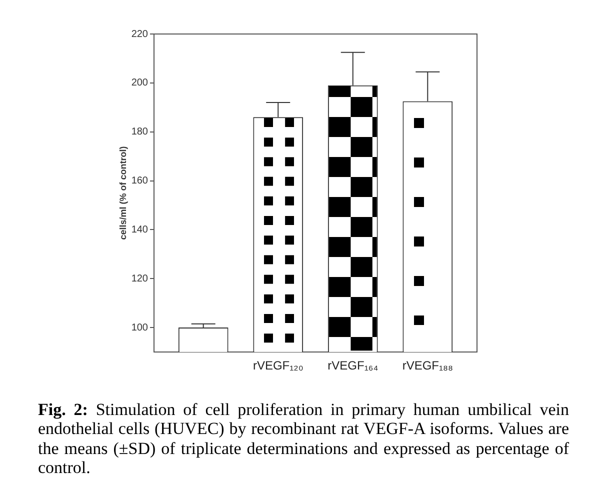 This screenshot has width=600, height=497. Describe the element at coordinates (353, 365) in the screenshot. I see `x-tick-label: rVEGF₁₆₄` at that location.